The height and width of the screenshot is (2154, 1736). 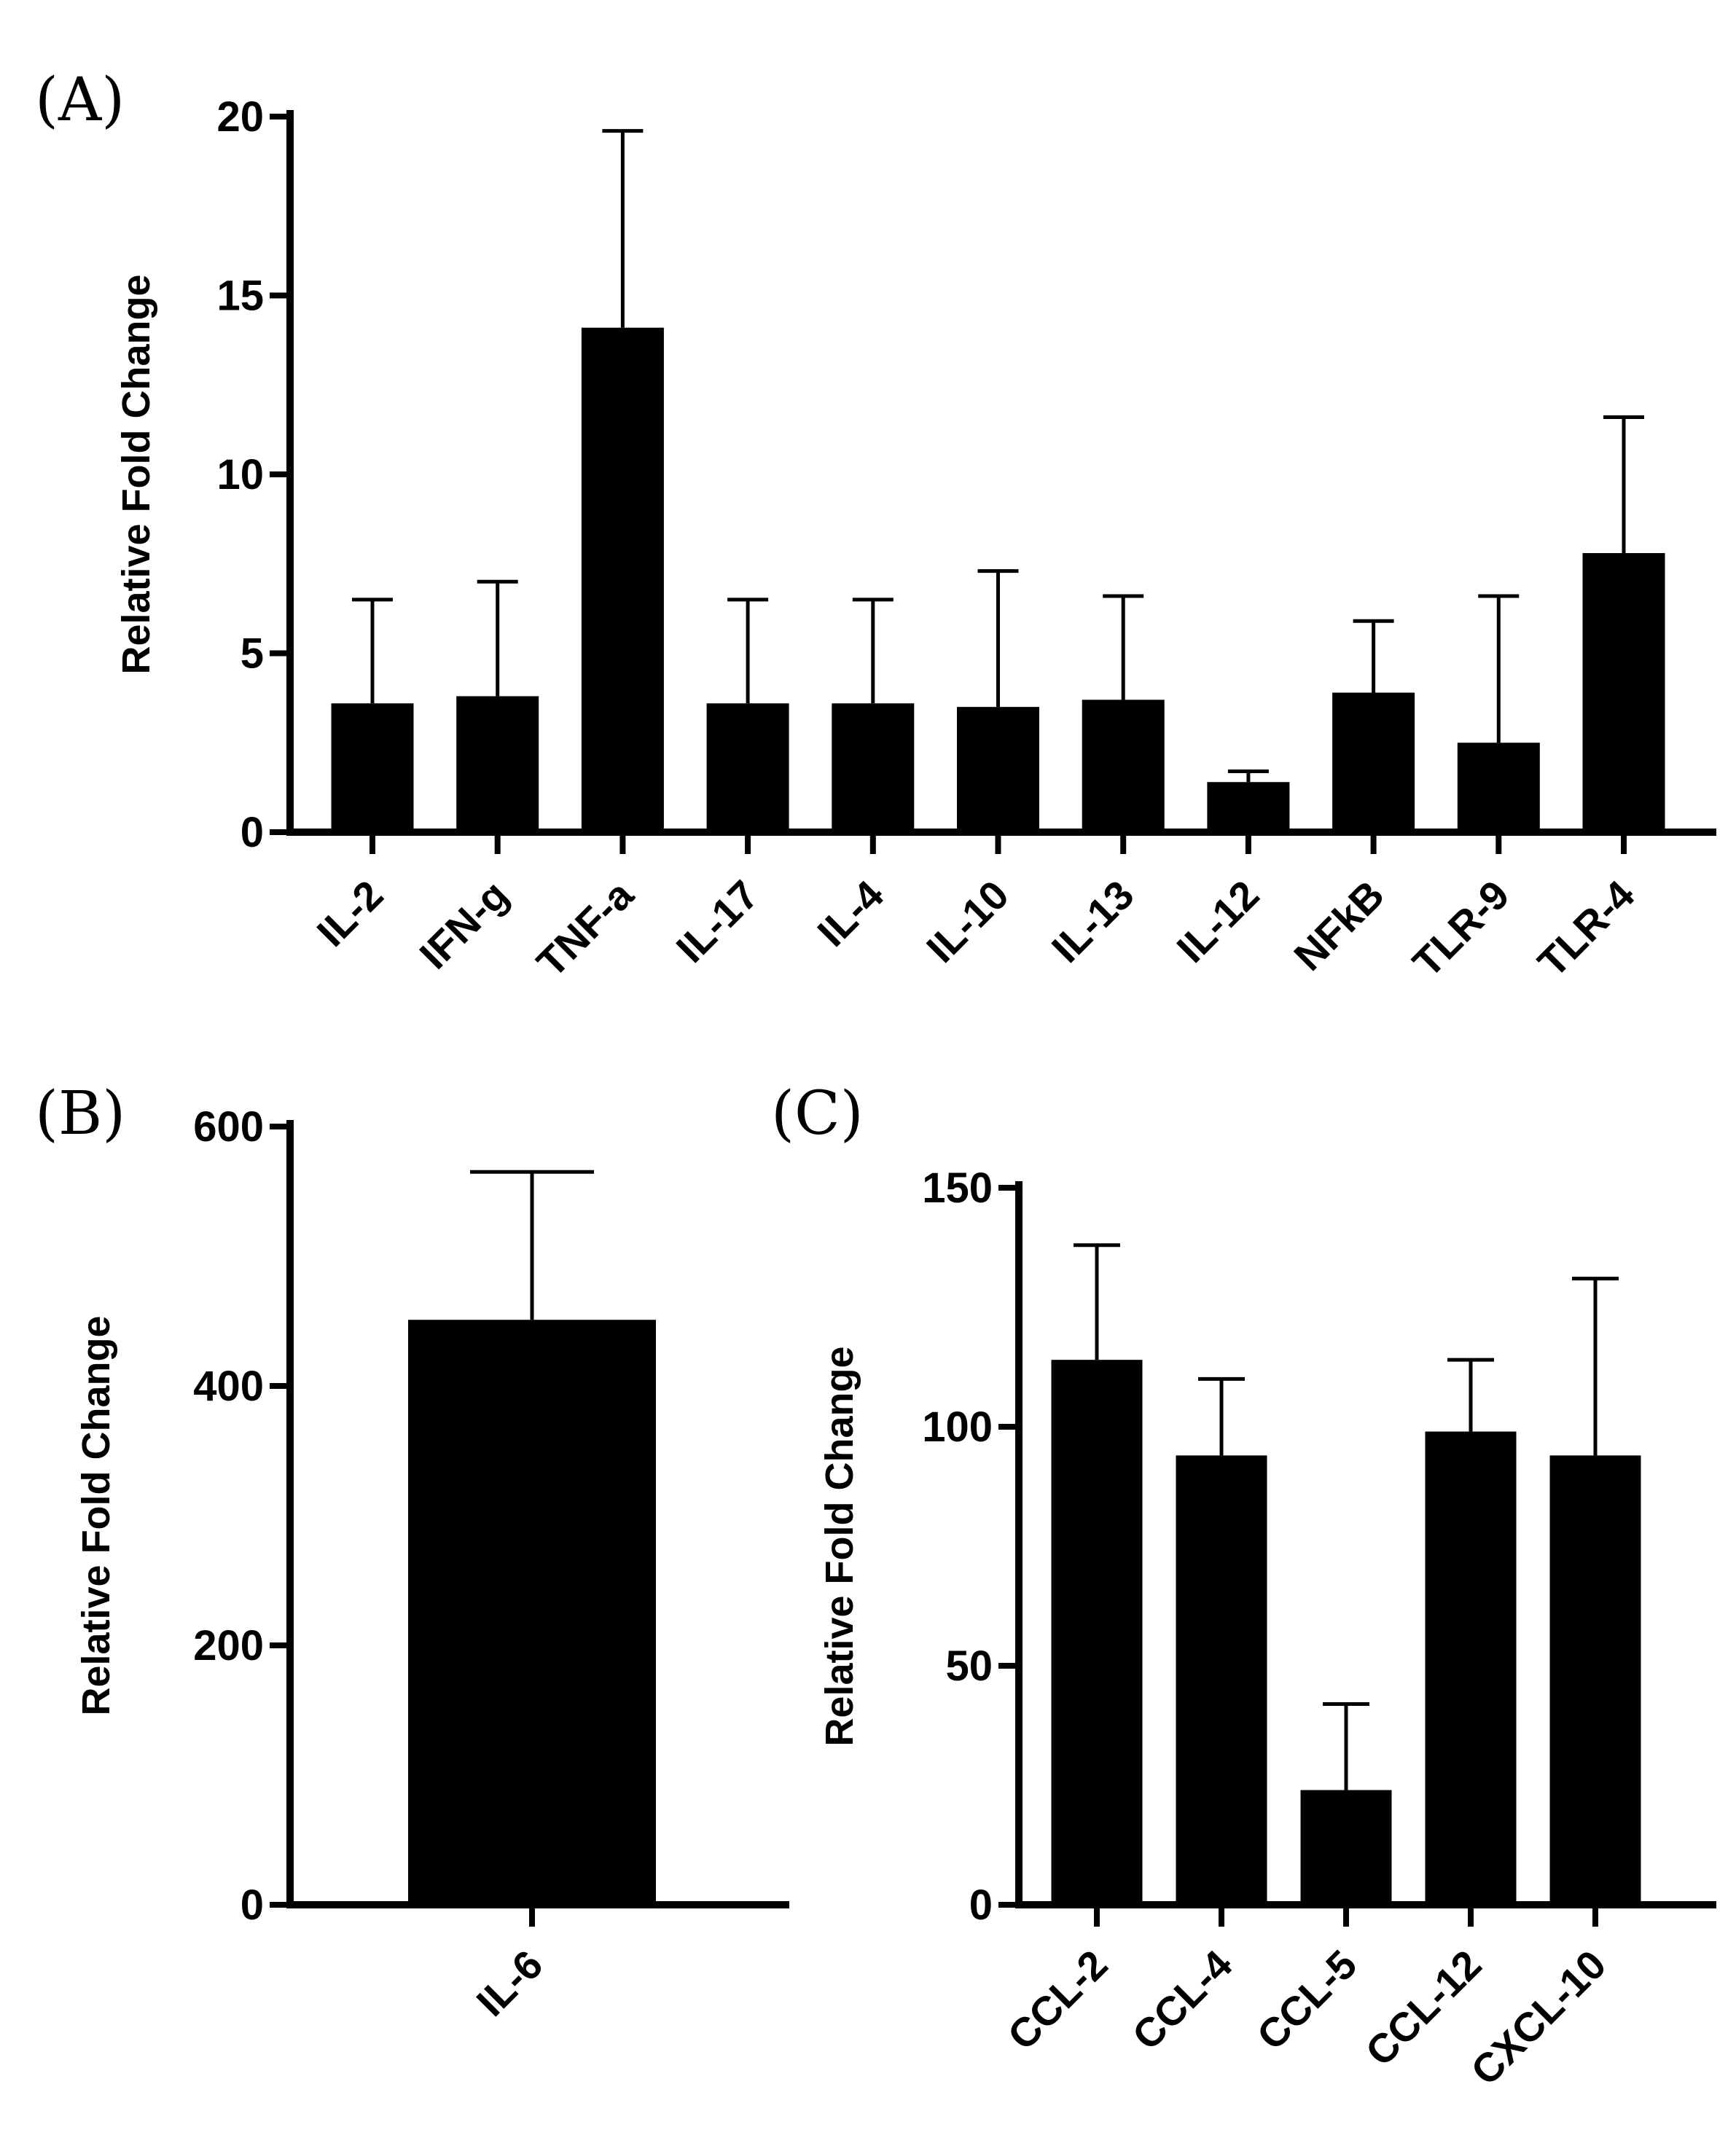 What do you see at coordinates (1586, 929) in the screenshot?
I see `panel-a-category-label: TLR-4` at bounding box center [1586, 929].